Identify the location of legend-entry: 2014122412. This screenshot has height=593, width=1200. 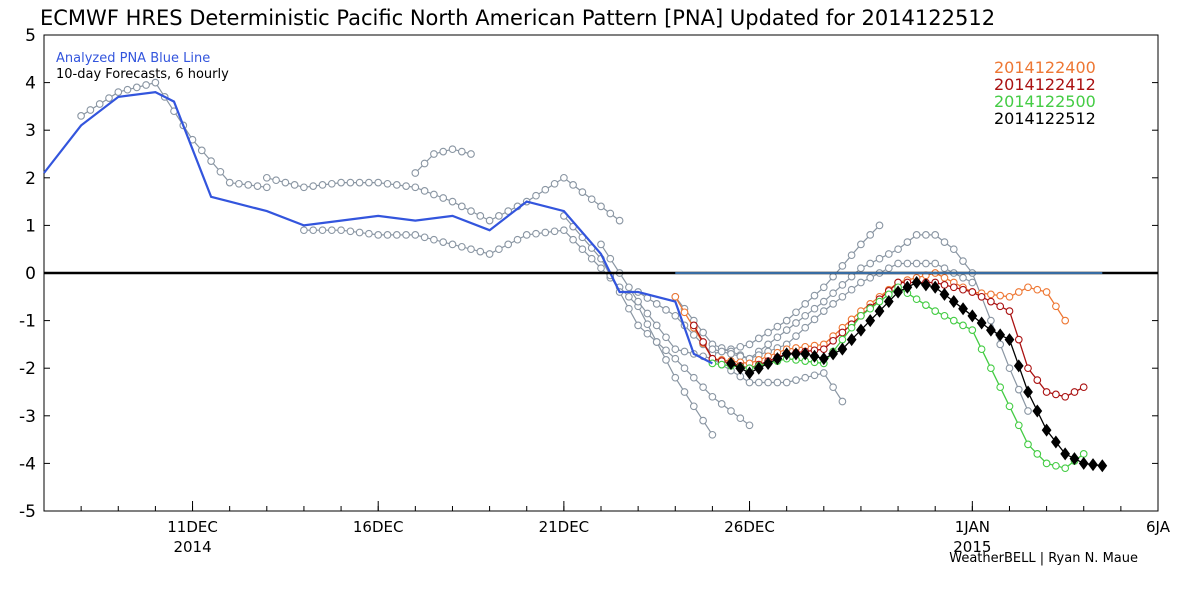
(1045, 84).